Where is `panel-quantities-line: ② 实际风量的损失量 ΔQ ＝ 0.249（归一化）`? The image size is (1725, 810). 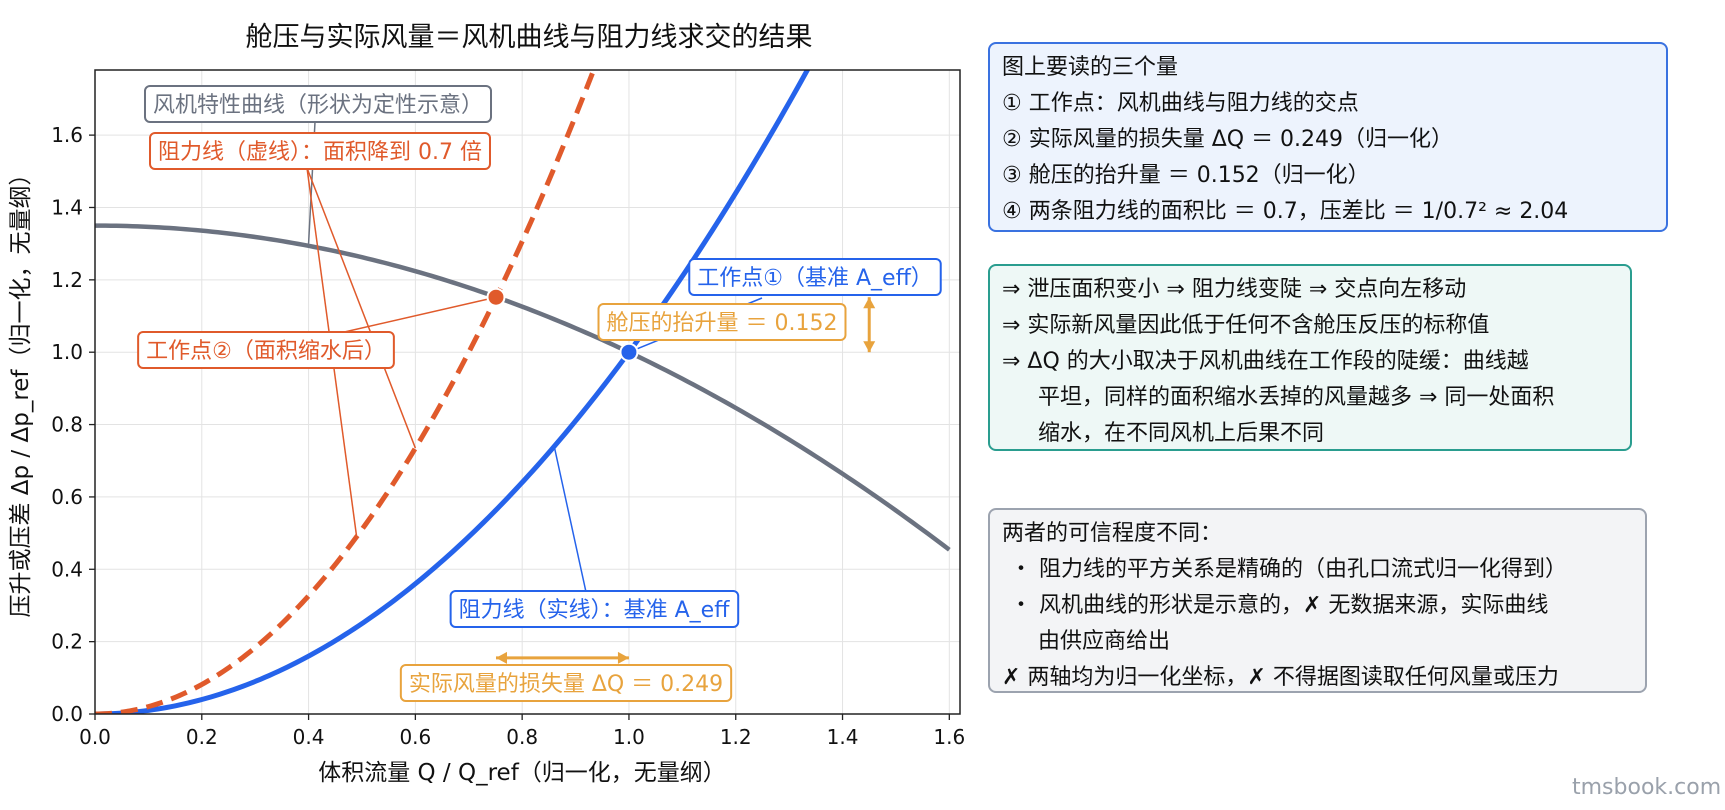
panel-quantities-line: ② 实际风量的损失量 ΔQ ＝ 0.249（归一化） is located at coordinates (1228, 139).